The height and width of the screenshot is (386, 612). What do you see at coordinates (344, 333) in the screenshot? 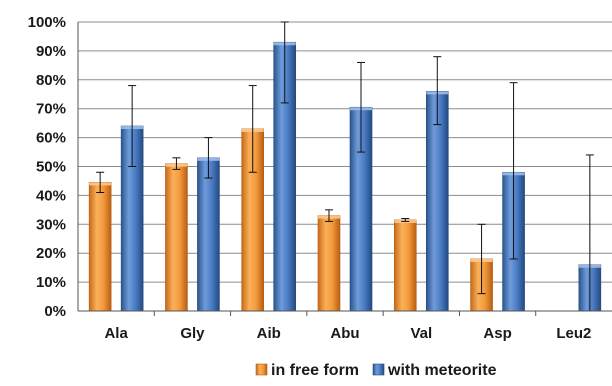
I see `x-tick-label: Abu` at bounding box center [344, 333].